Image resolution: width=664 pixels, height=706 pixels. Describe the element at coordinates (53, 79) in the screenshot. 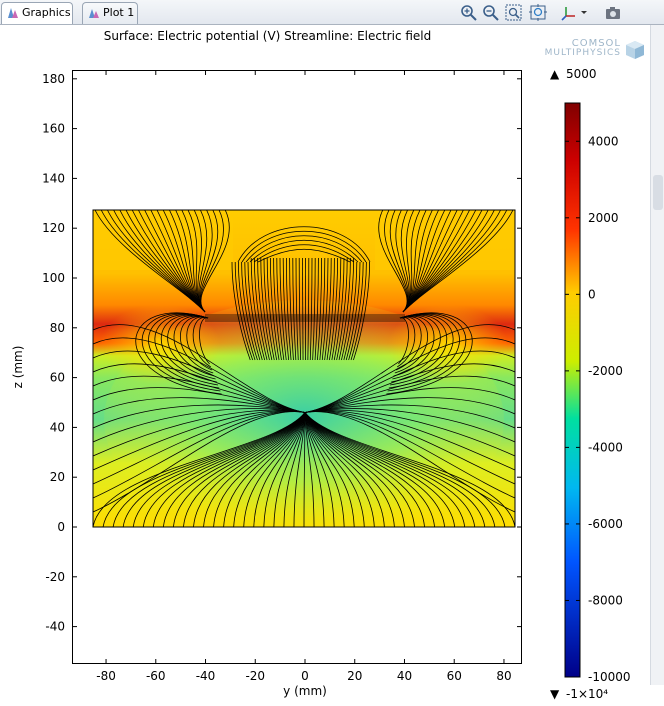

I see `y-tick-label: 180` at that location.